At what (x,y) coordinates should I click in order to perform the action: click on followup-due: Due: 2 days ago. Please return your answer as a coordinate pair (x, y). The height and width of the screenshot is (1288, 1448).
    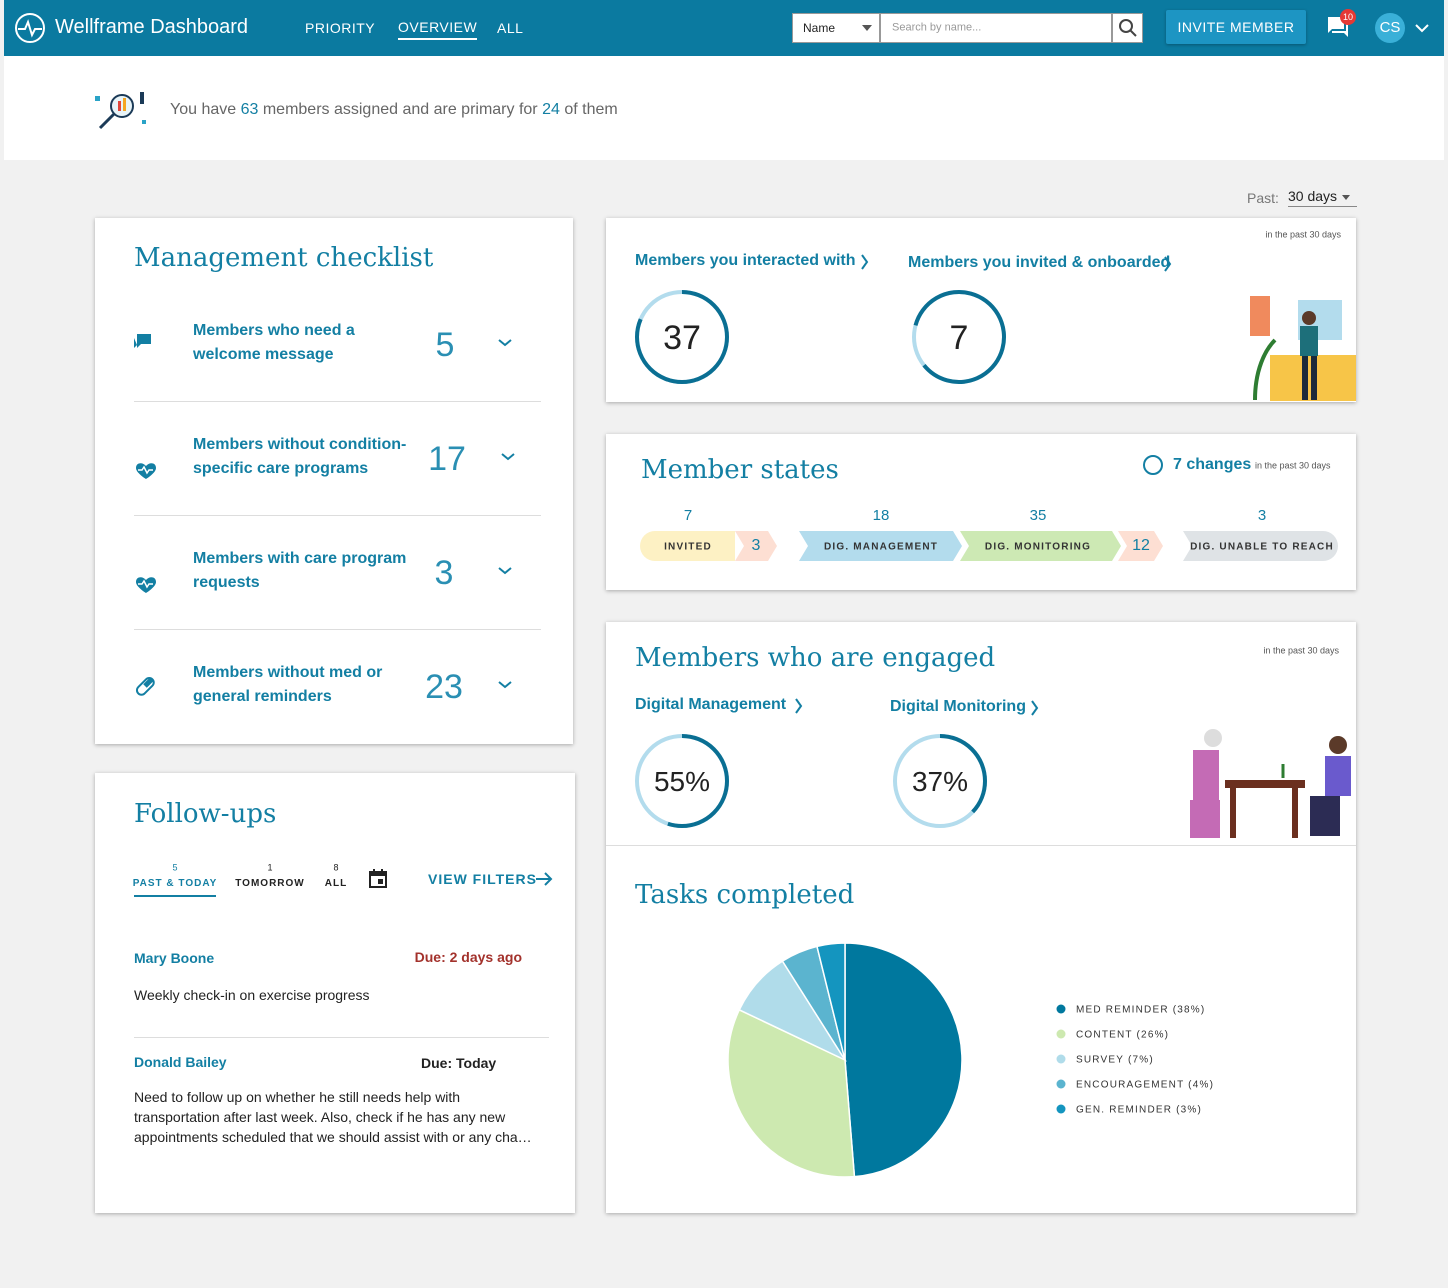
    Looking at the image, I should click on (468, 957).